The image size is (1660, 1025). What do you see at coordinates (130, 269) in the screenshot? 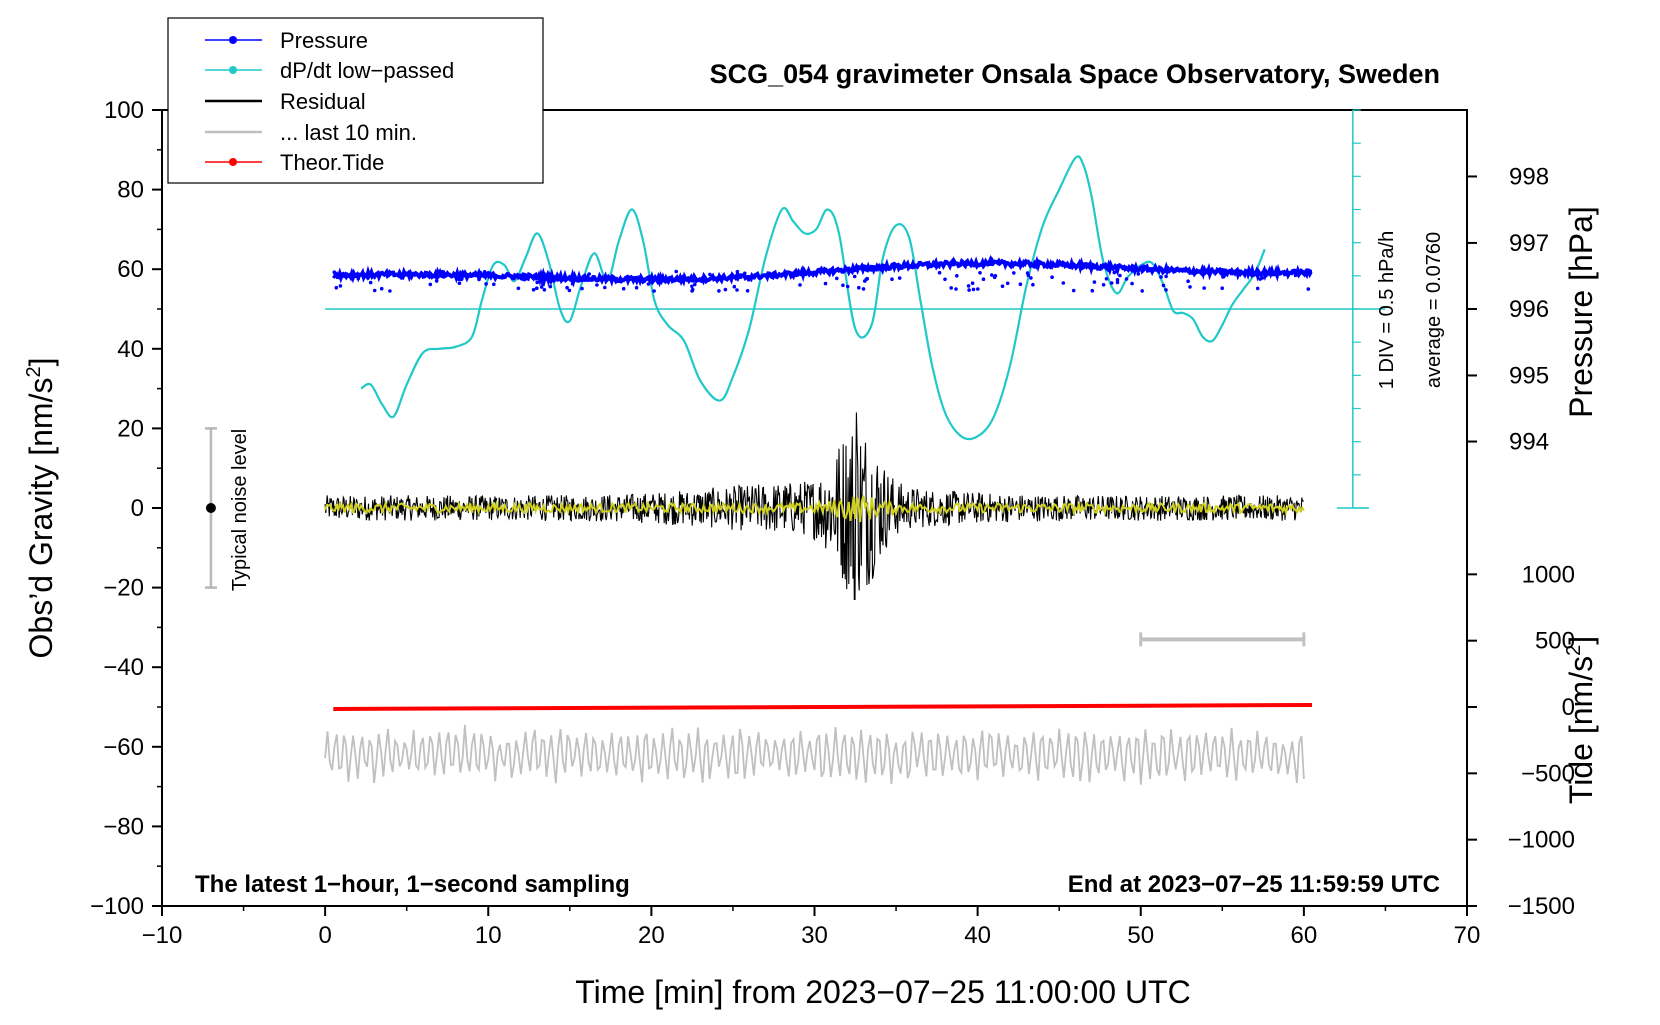
I see `y-tick-label: 60` at bounding box center [130, 269].